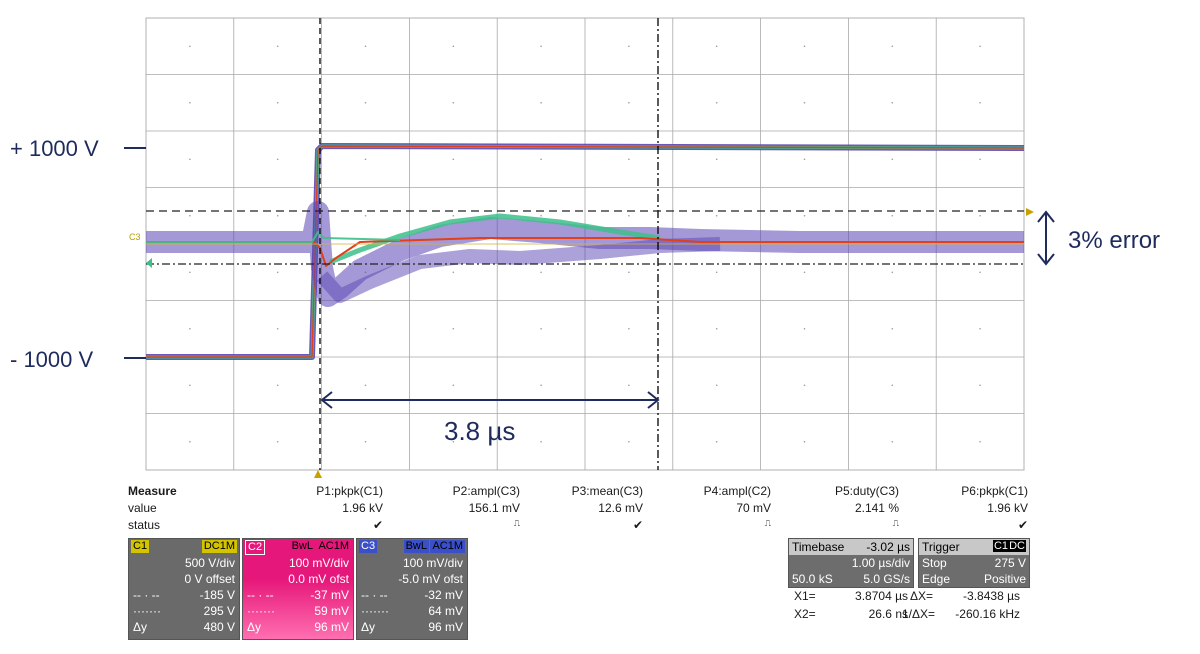 The height and width of the screenshot is (654, 1200). Describe the element at coordinates (490, 400) in the screenshot. I see `time-span-arrow` at that location.